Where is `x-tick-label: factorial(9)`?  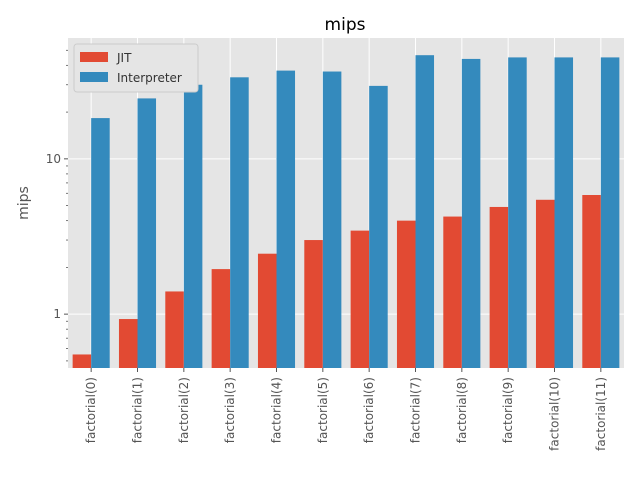
x-tick-label: factorial(9) is located at coordinates (508, 410).